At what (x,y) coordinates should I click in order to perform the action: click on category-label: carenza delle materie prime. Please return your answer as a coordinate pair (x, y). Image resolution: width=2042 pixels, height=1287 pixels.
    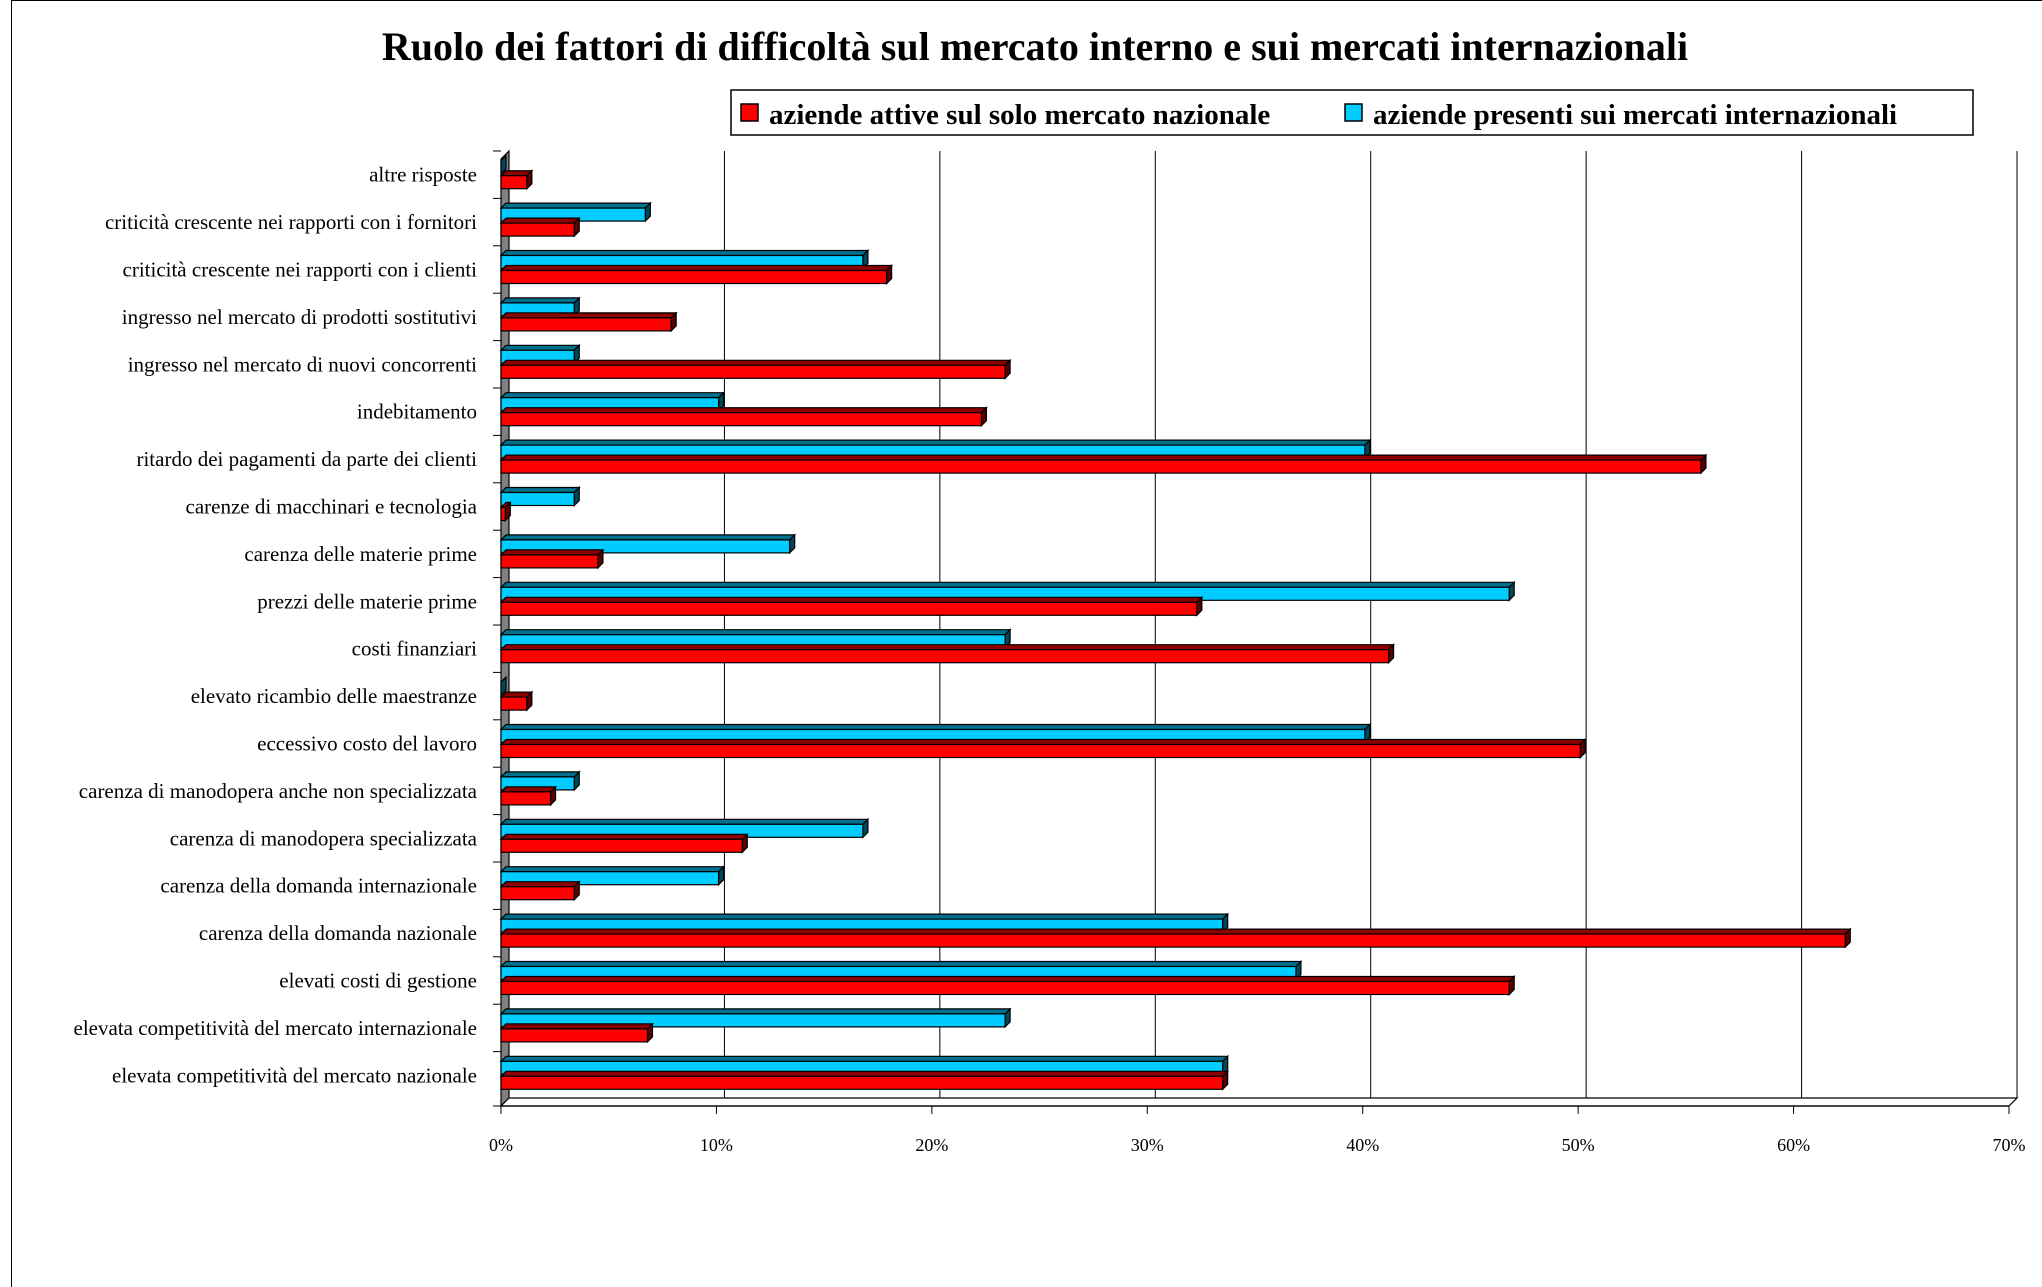
    Looking at the image, I should click on (360, 554).